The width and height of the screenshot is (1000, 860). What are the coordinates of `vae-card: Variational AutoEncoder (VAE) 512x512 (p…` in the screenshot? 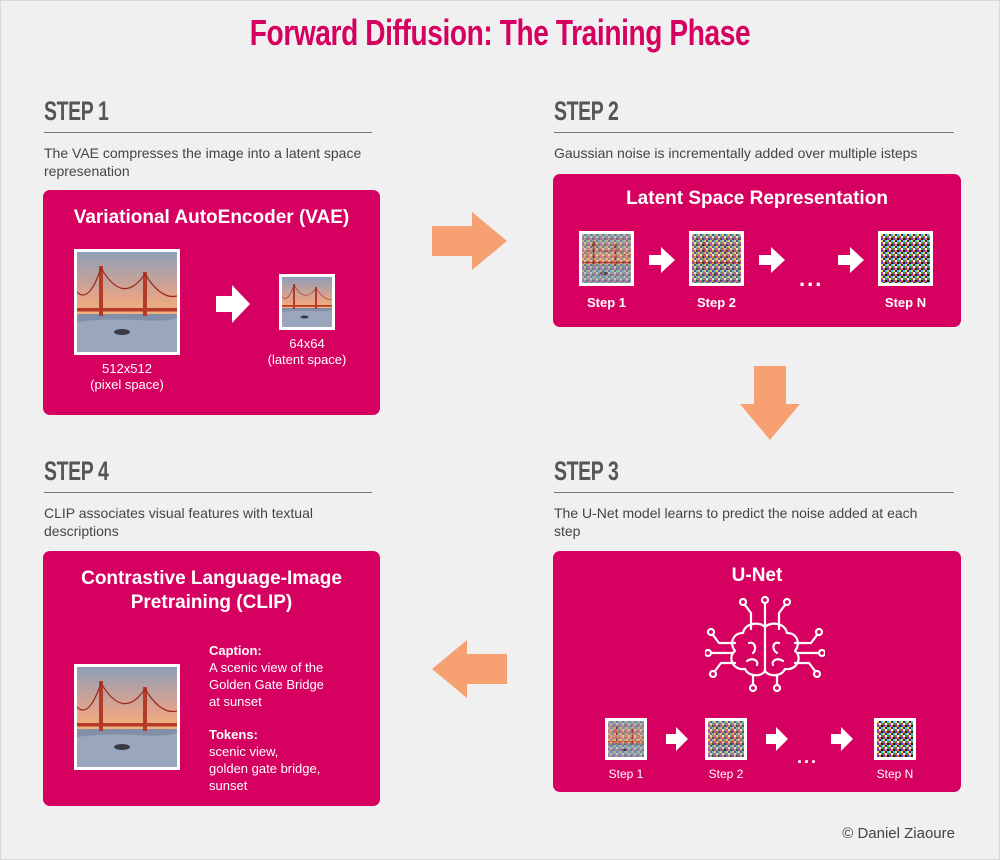 It's located at (211, 302).